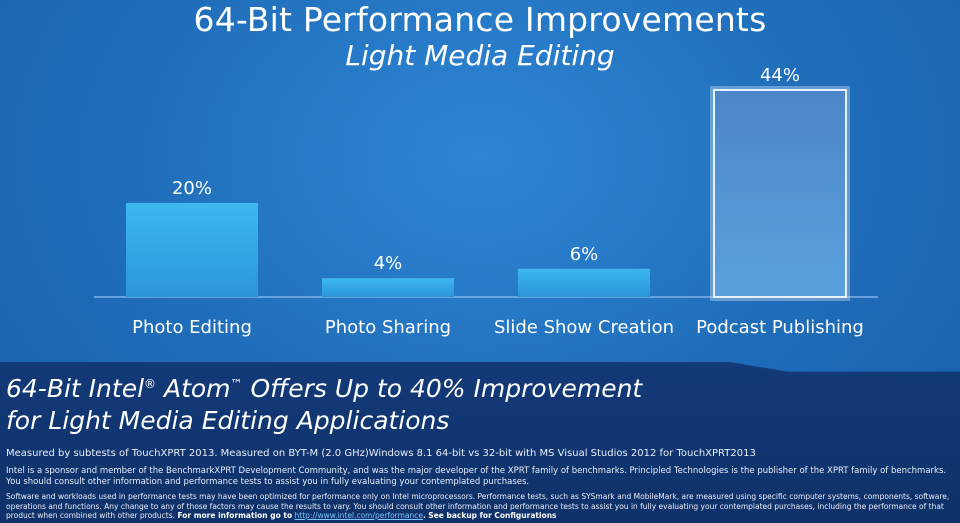 This screenshot has width=960, height=523. I want to click on category-label: Photo Sharing, so click(388, 327).